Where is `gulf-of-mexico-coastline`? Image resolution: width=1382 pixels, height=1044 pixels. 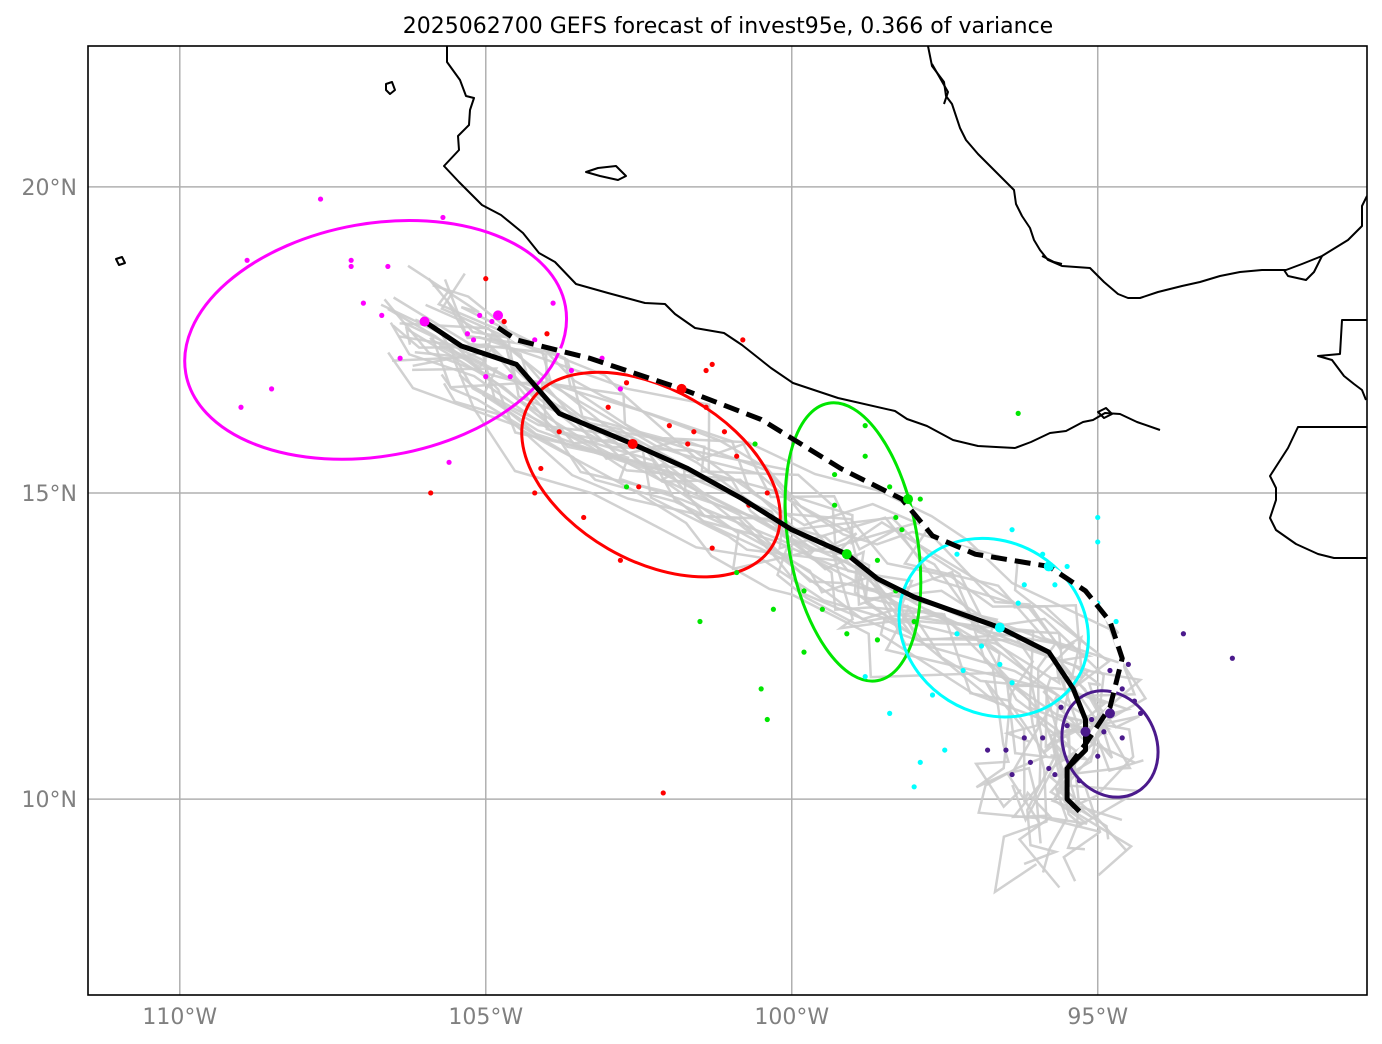 gulf-of-mexico-coastline is located at coordinates (1147, 172).